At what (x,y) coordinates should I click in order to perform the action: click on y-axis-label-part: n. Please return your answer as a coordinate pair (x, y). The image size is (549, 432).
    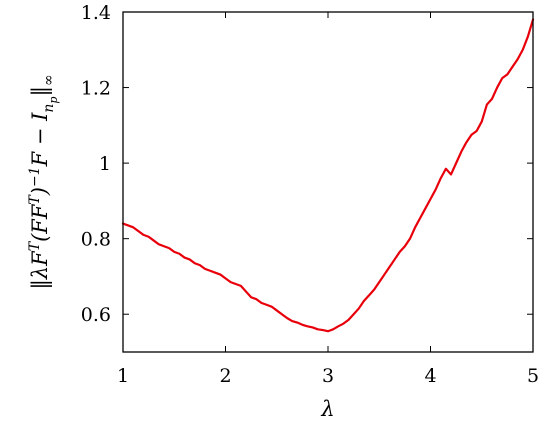
    Looking at the image, I should click on (49, 108).